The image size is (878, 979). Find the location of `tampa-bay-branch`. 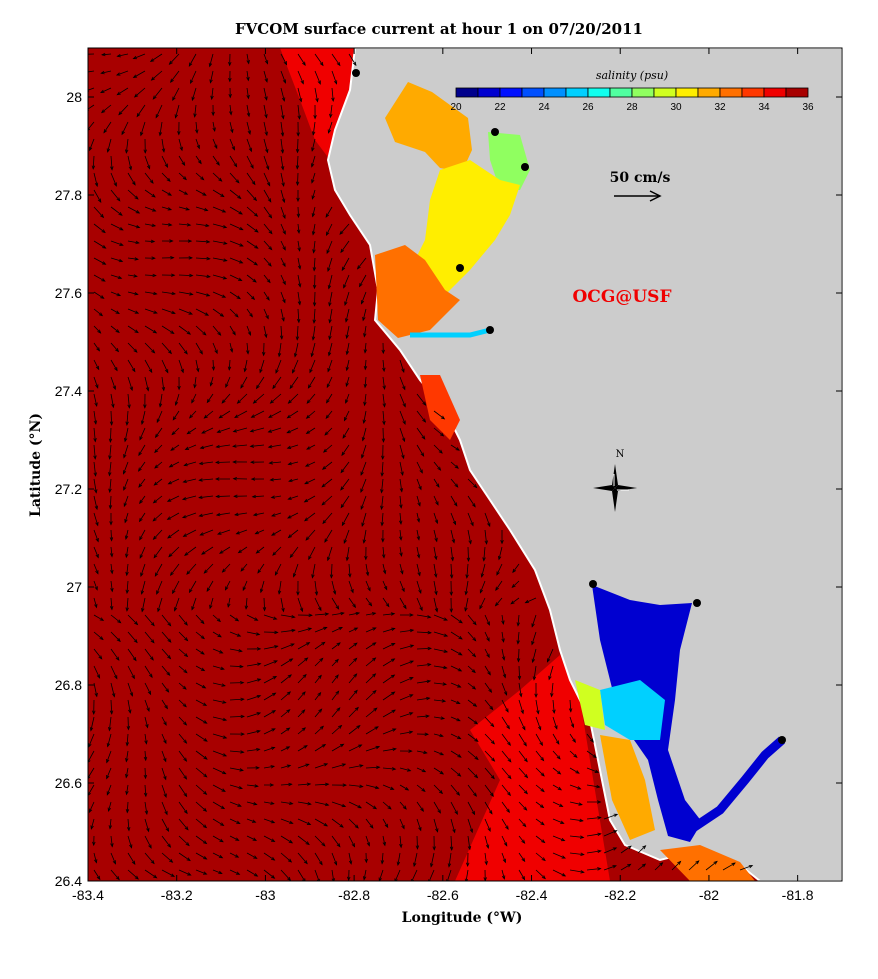

tampa-bay-branch is located at coordinates (509, 161).